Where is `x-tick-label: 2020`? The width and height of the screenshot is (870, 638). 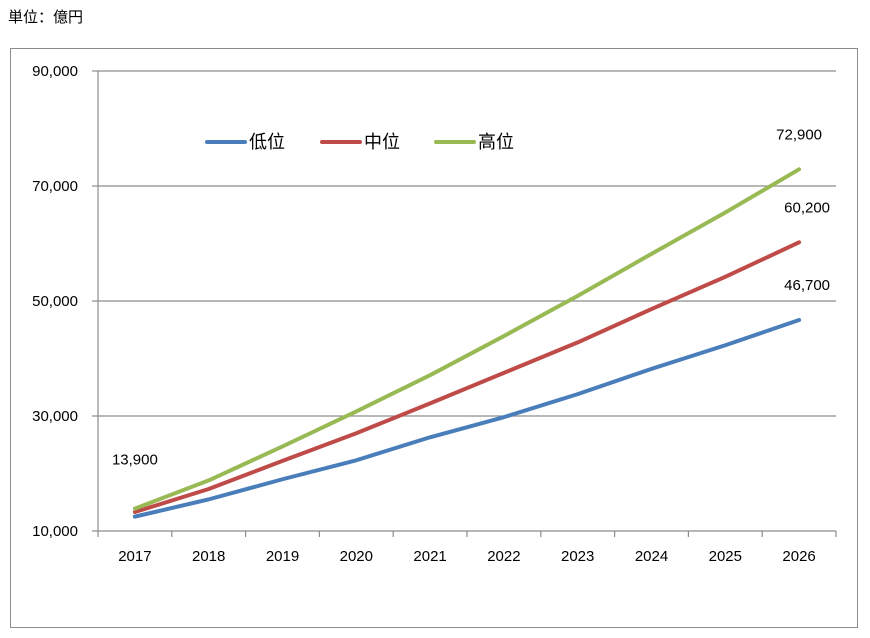 x-tick-label: 2020 is located at coordinates (356, 556).